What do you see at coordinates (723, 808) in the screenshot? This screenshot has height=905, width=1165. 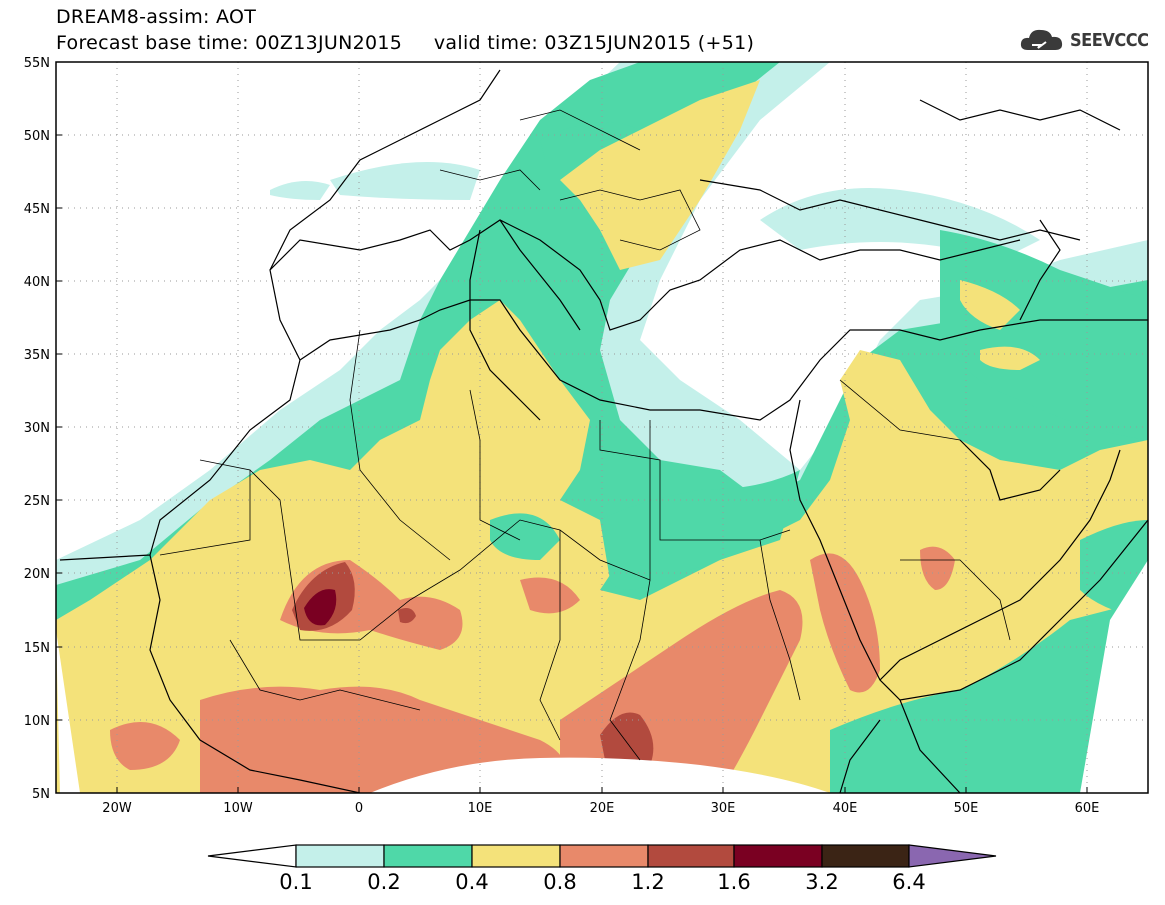 I see `lon-label: 30E` at bounding box center [723, 808].